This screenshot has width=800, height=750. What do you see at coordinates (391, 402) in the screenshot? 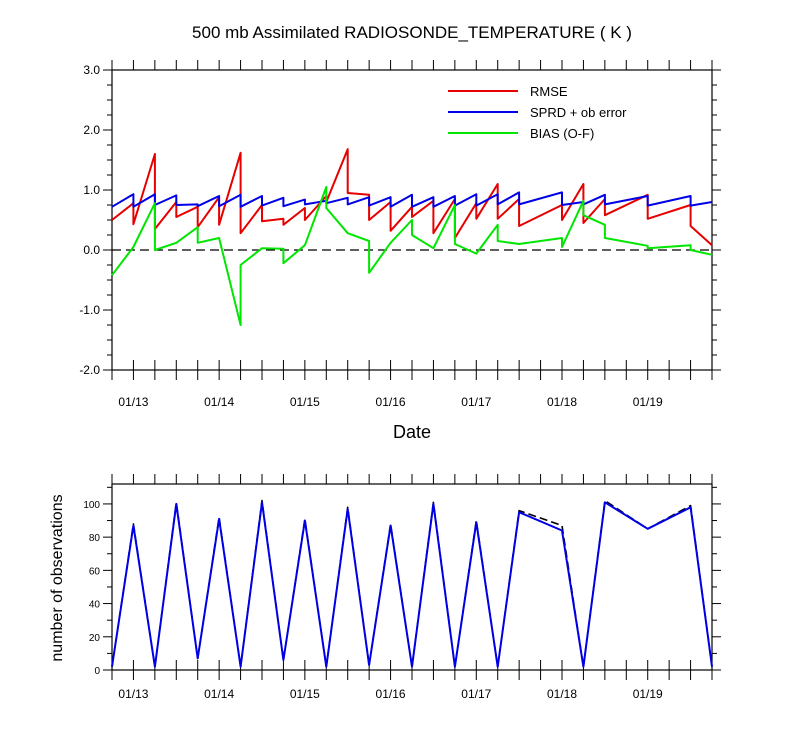
I see `top-x-tick-label: 01/16` at bounding box center [391, 402].